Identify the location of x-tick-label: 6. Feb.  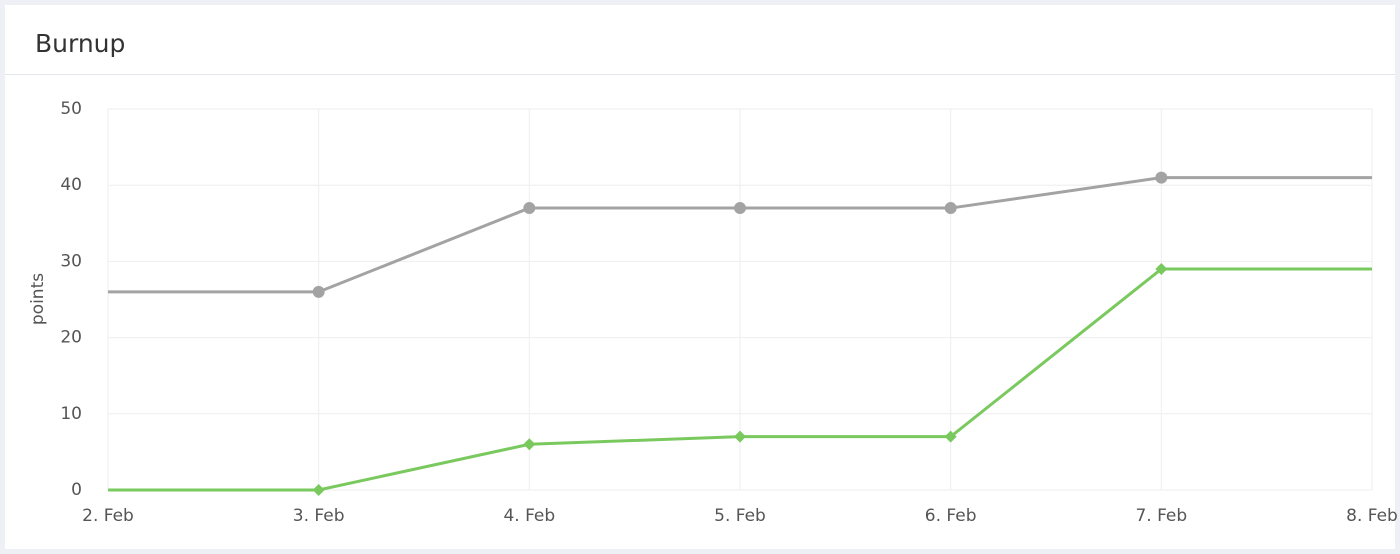
(951, 516).